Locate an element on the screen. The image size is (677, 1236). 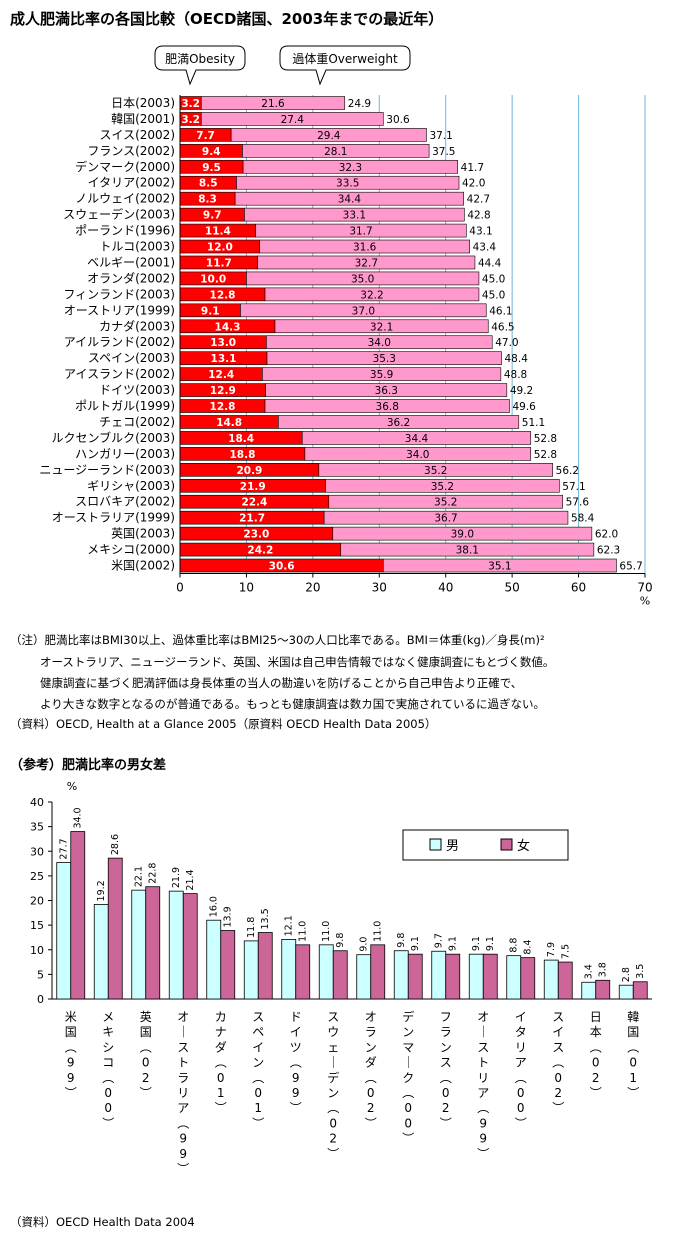
obesity-value-label: 21.7 is located at coordinates (252, 519).